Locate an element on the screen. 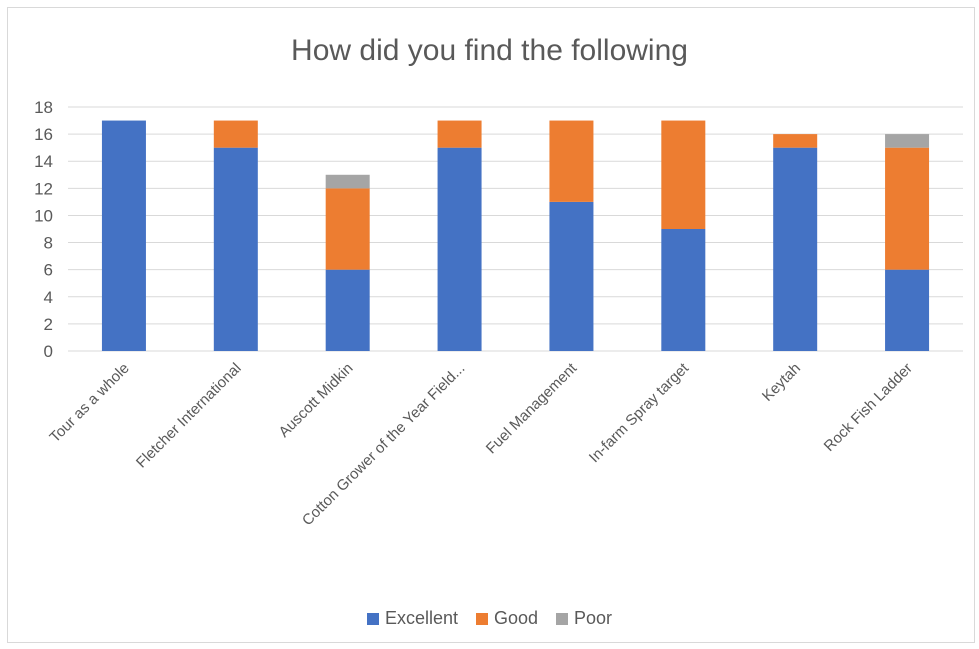 Image resolution: width=979 pixels, height=649 pixels. y-tick-label: 12 is located at coordinates (43, 188).